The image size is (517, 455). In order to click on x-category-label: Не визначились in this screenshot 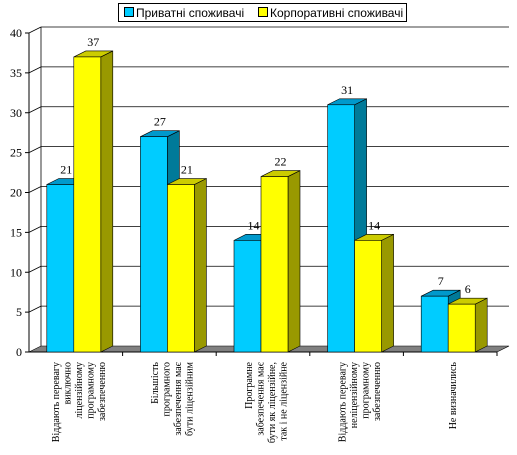, I will do `click(453, 396)`.